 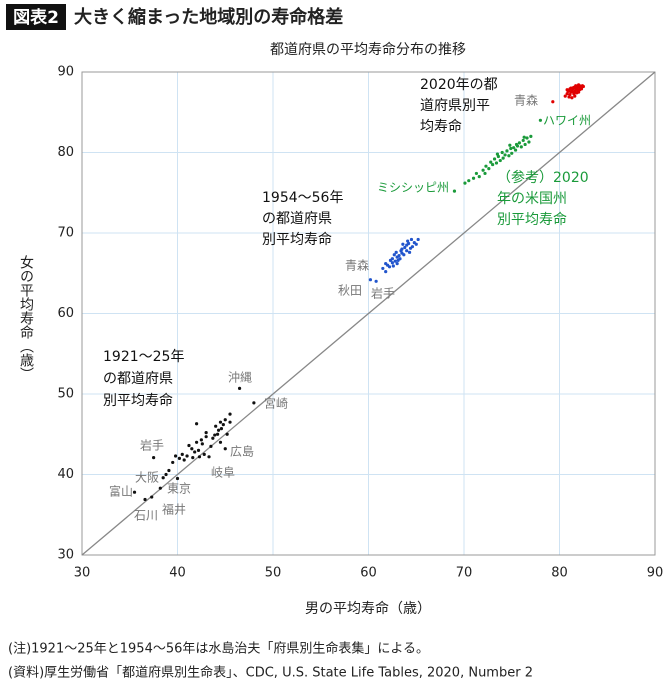 What do you see at coordinates (143, 357) in the screenshot?
I see `annotation: 1921～25年` at bounding box center [143, 357].